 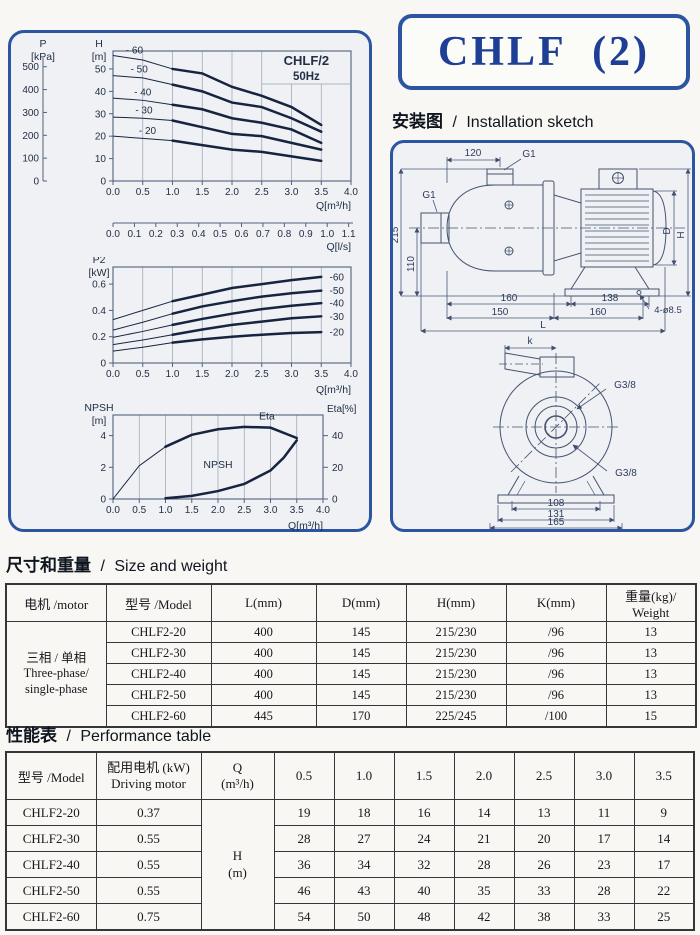 What do you see at coordinates (242, 234) in the screenshot?
I see `chart-text: 0.6` at bounding box center [242, 234].